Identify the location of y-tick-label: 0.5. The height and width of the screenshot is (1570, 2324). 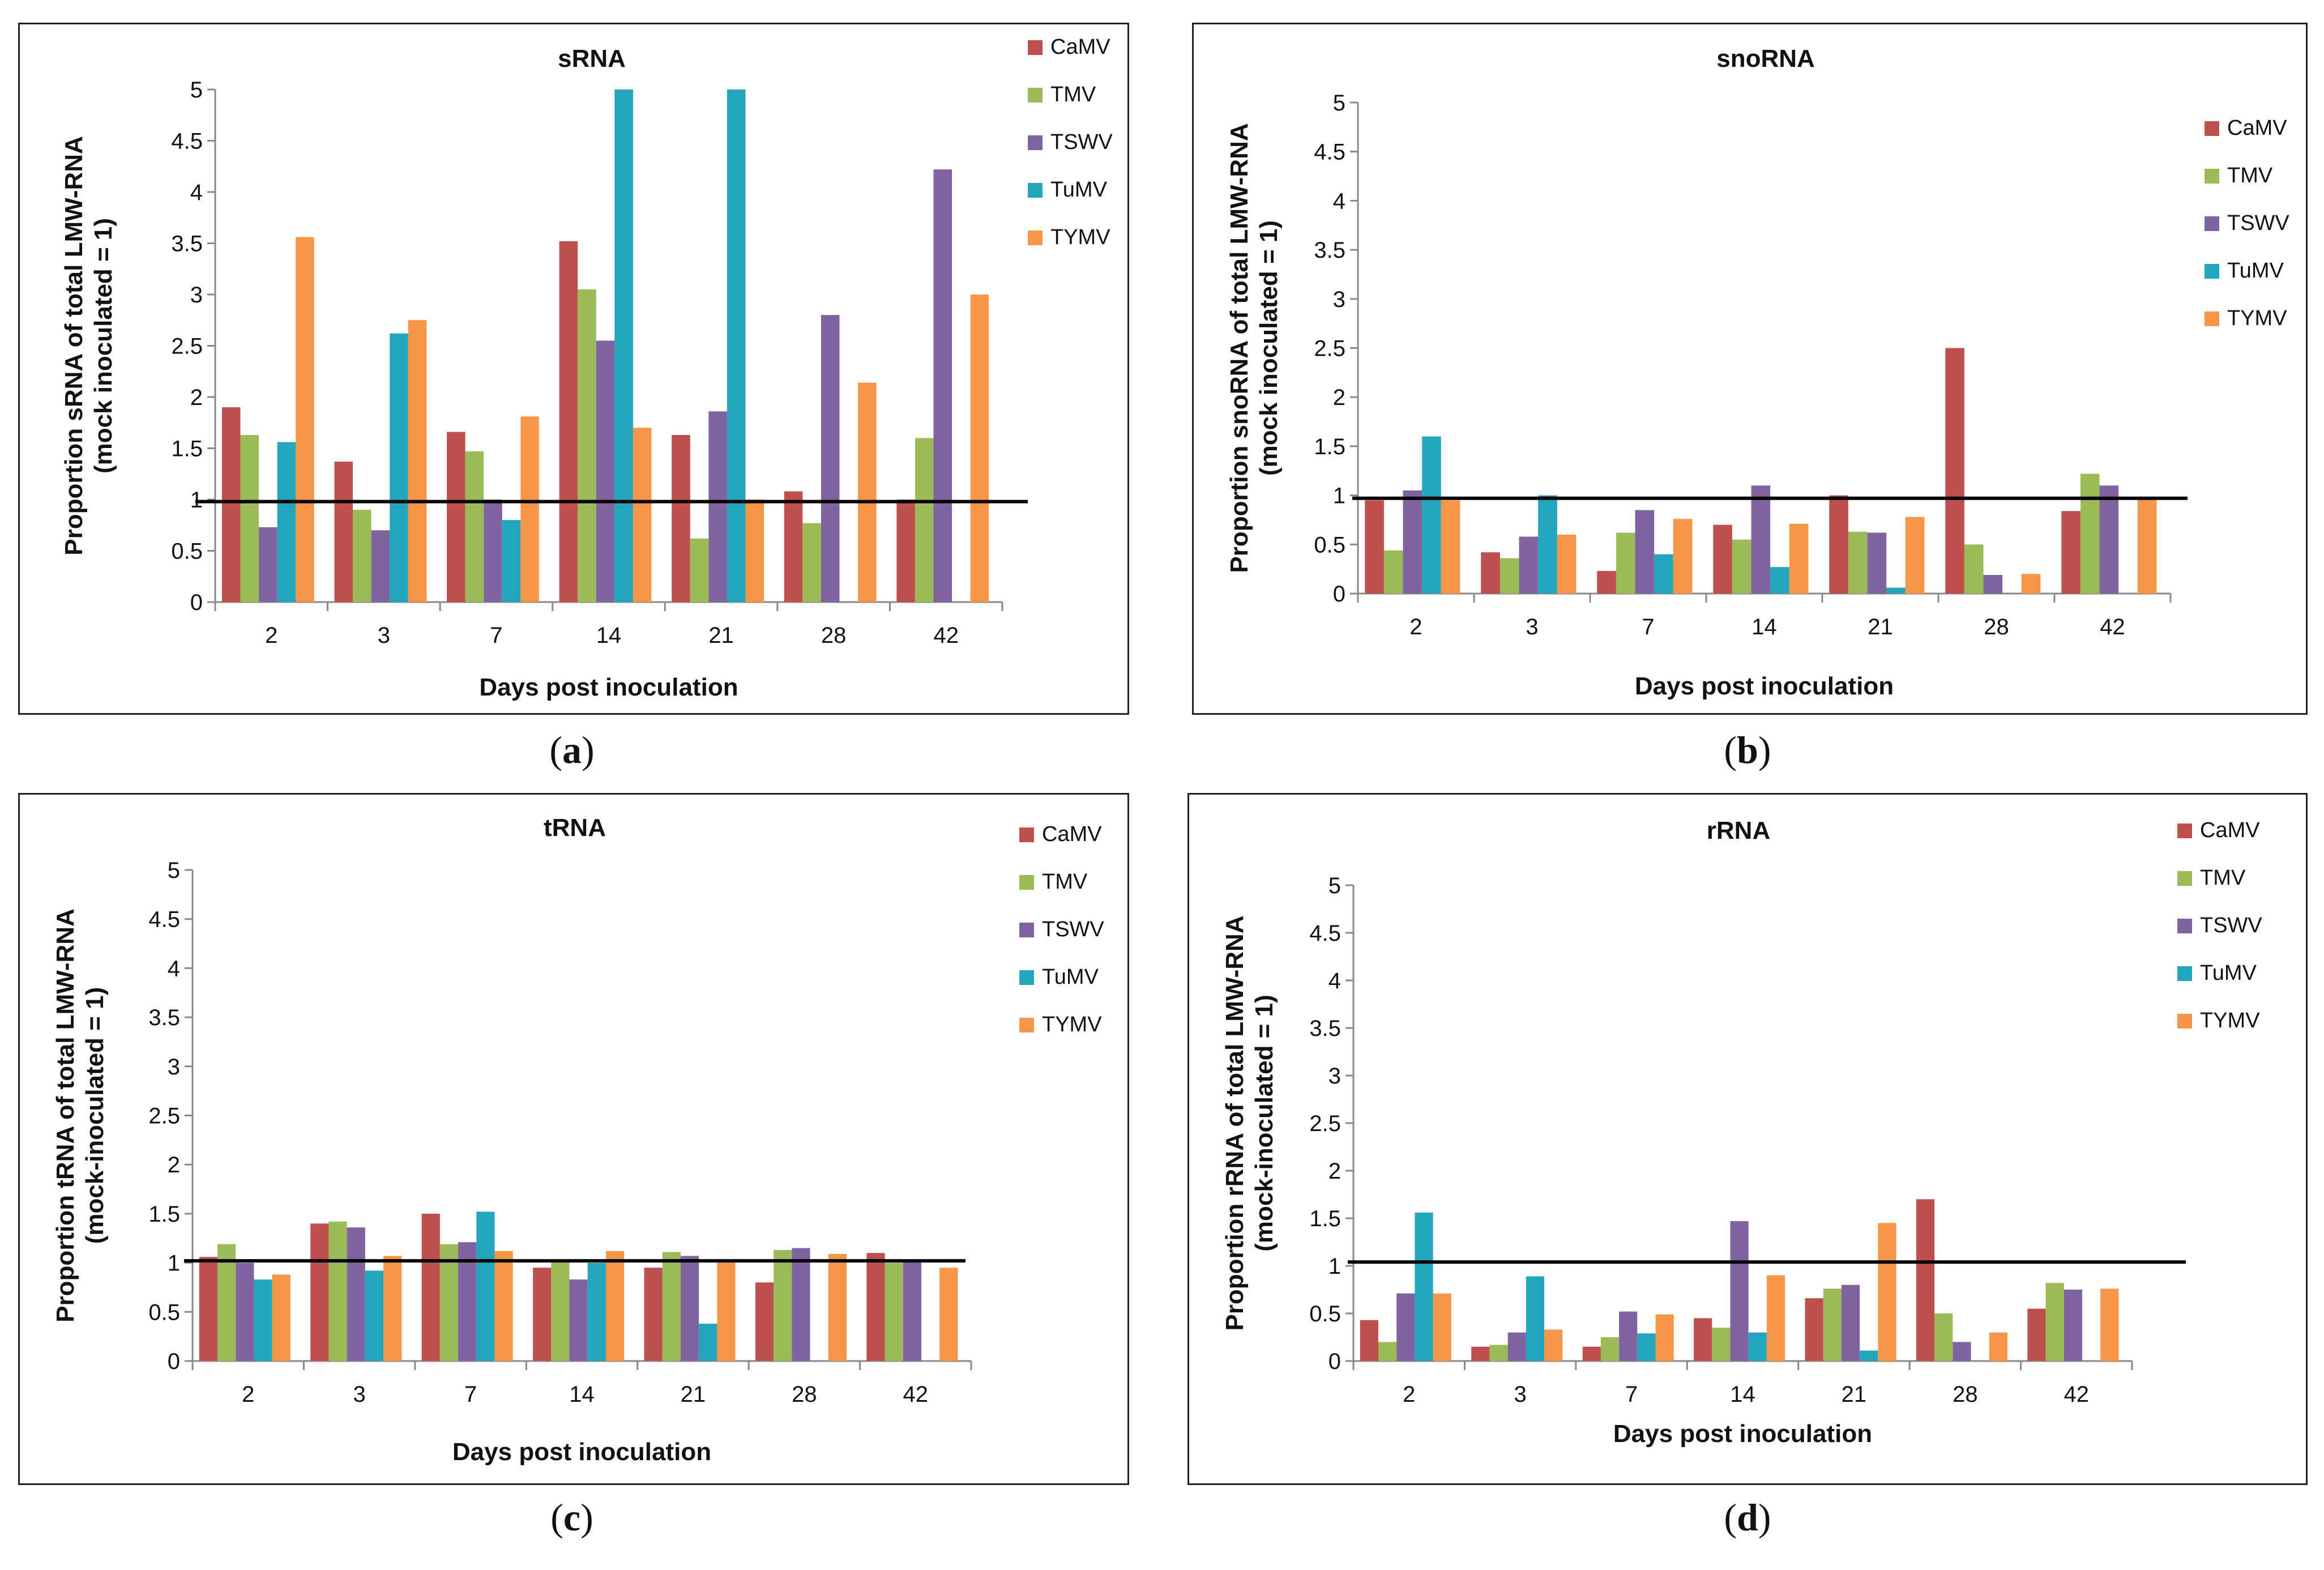
(164, 1312).